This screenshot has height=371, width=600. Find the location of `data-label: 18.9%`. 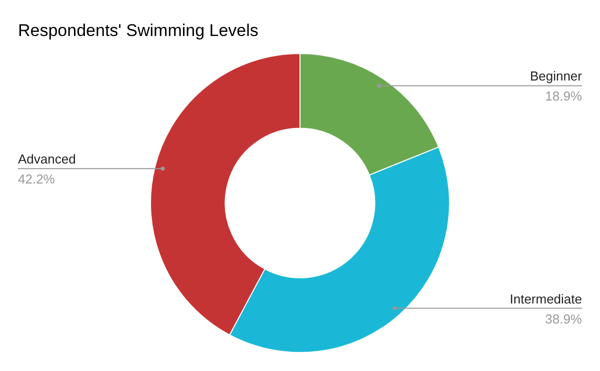

data-label: 18.9% is located at coordinates (563, 96).